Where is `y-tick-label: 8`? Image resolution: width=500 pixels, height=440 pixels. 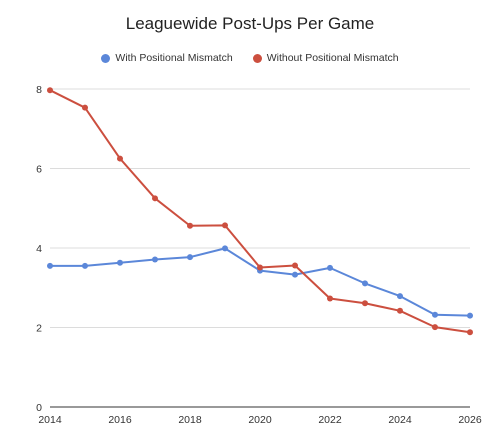
y-tick-label: 8 is located at coordinates (39, 90).